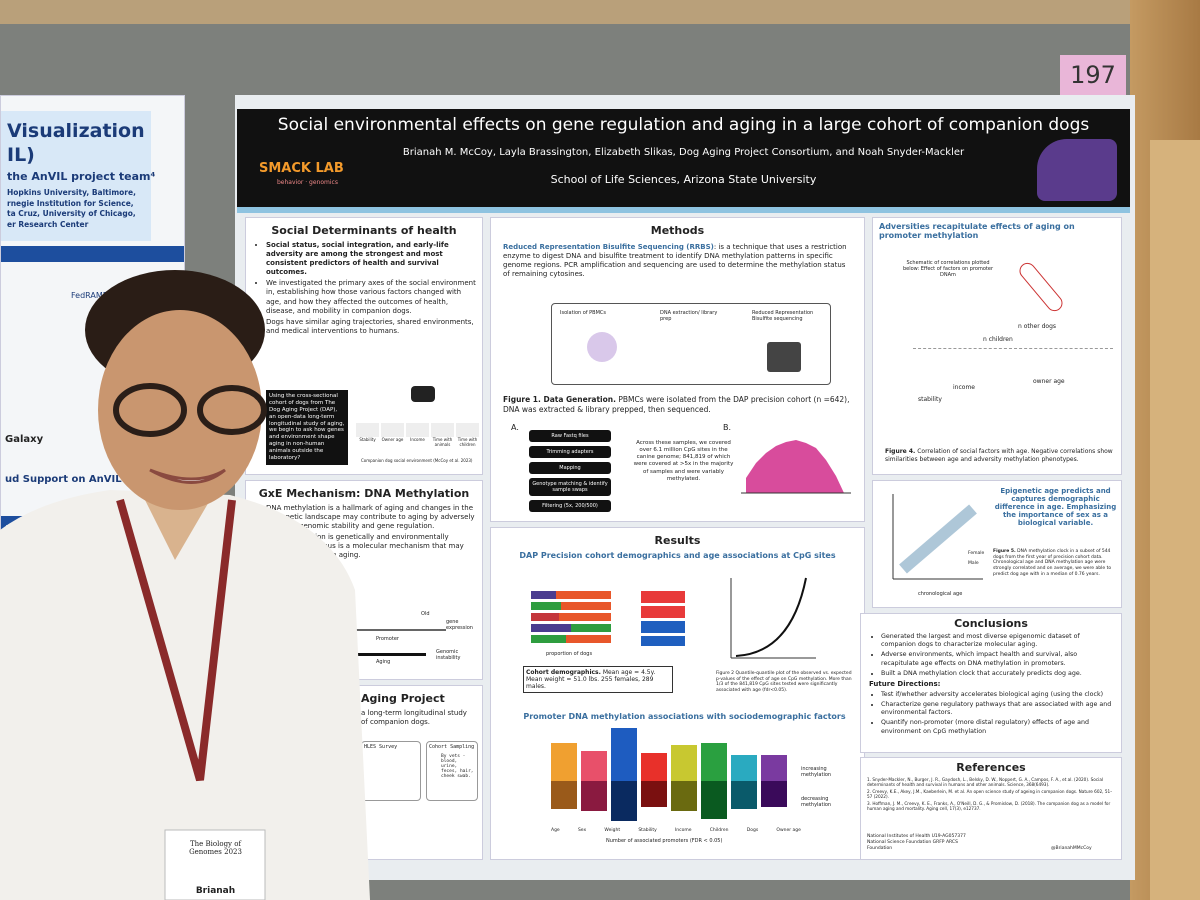 This screenshot has height=900, width=1200. I want to click on demographics-bars, so click(608, 618).